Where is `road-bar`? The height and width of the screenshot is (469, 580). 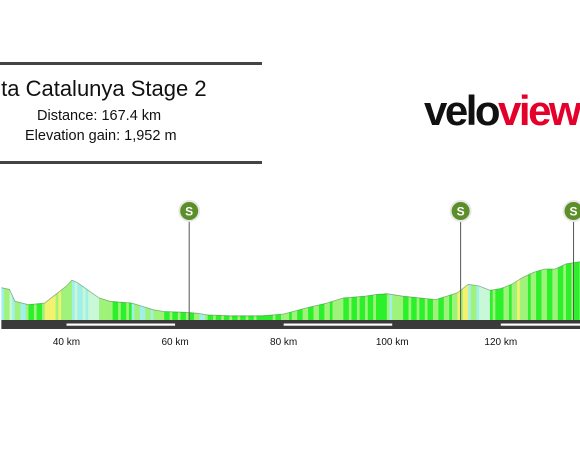
road-bar is located at coordinates (290, 324).